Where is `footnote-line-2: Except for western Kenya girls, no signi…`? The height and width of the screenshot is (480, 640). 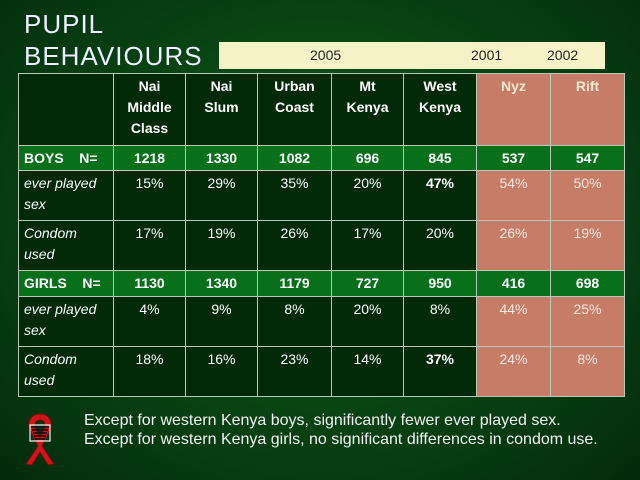
footnote-line-2: Except for western Kenya girls, no signi… is located at coordinates (341, 439).